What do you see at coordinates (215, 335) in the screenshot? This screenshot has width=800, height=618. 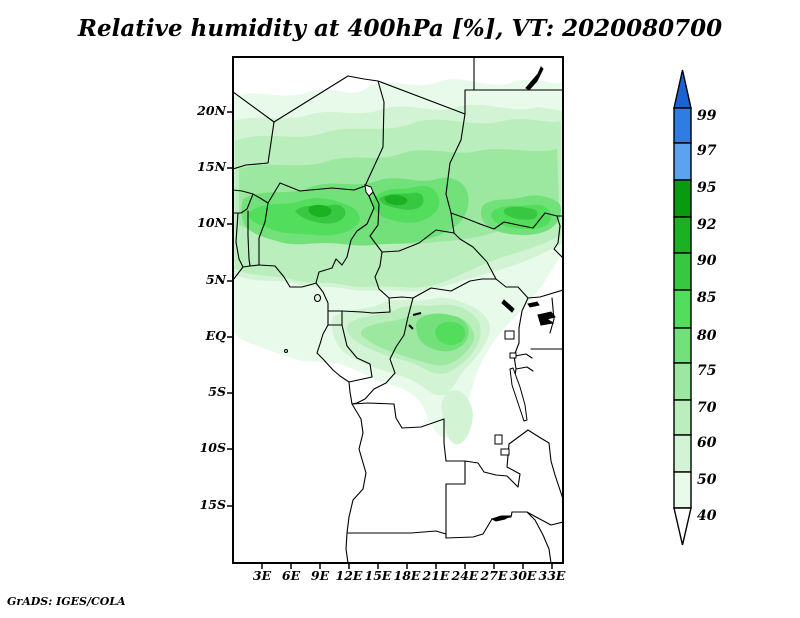 I see `lat-label-eq: EQ` at bounding box center [215, 335].